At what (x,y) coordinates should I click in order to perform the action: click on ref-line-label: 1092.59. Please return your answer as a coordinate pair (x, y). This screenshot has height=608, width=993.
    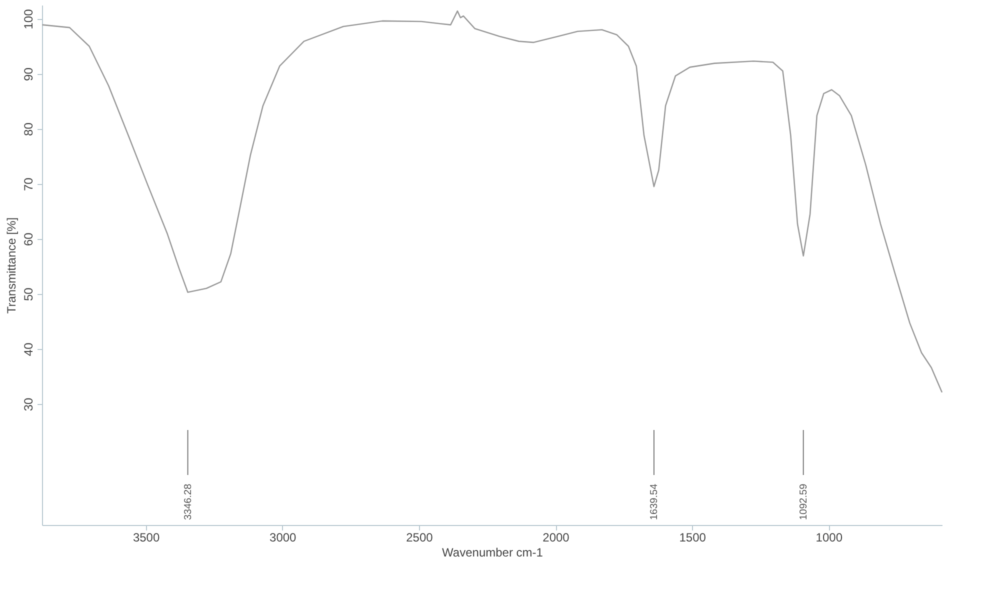
    Looking at the image, I should click on (804, 501).